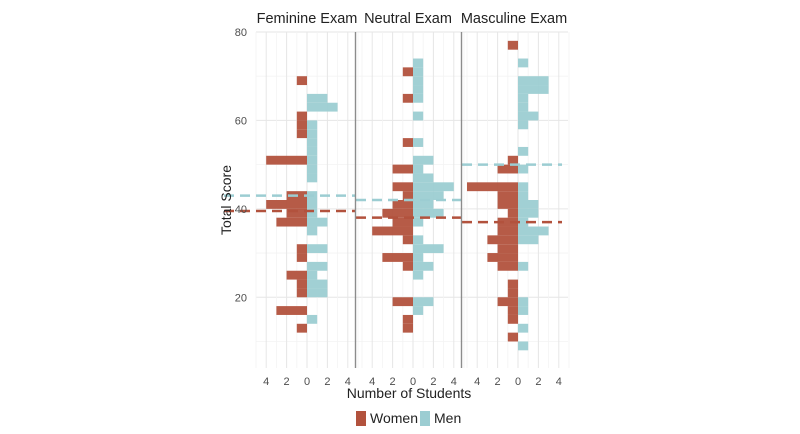 The width and height of the screenshot is (800, 434). I want to click on y-tick-label: 20, so click(241, 298).